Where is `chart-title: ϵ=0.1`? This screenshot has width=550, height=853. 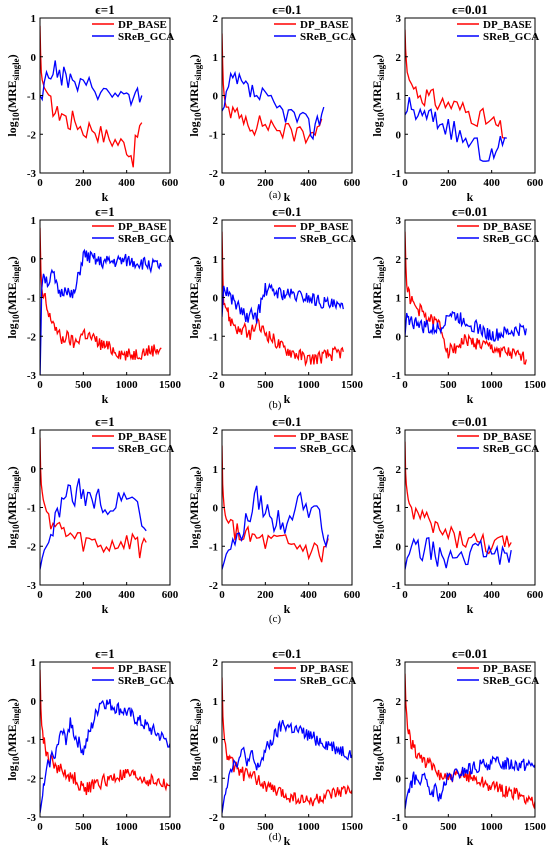
chart-title: ϵ=0.1 is located at coordinates (286, 421).